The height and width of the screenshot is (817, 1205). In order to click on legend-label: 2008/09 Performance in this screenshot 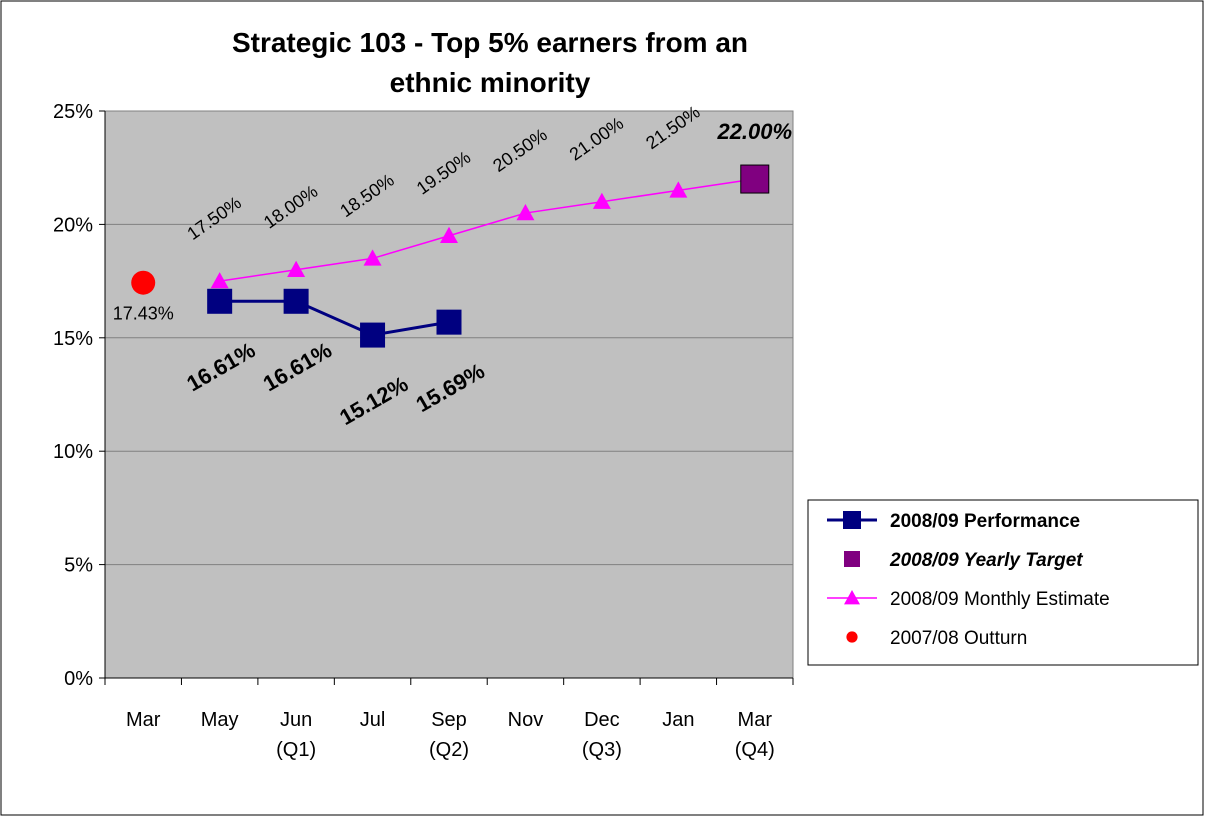, I will do `click(985, 521)`.